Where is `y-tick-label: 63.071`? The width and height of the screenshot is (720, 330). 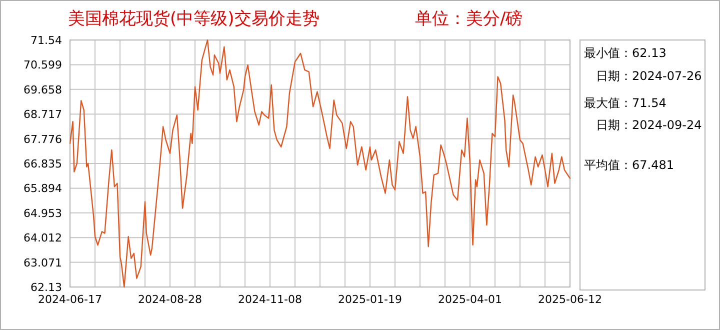 y-tick-label: 63.071 is located at coordinates (43, 263).